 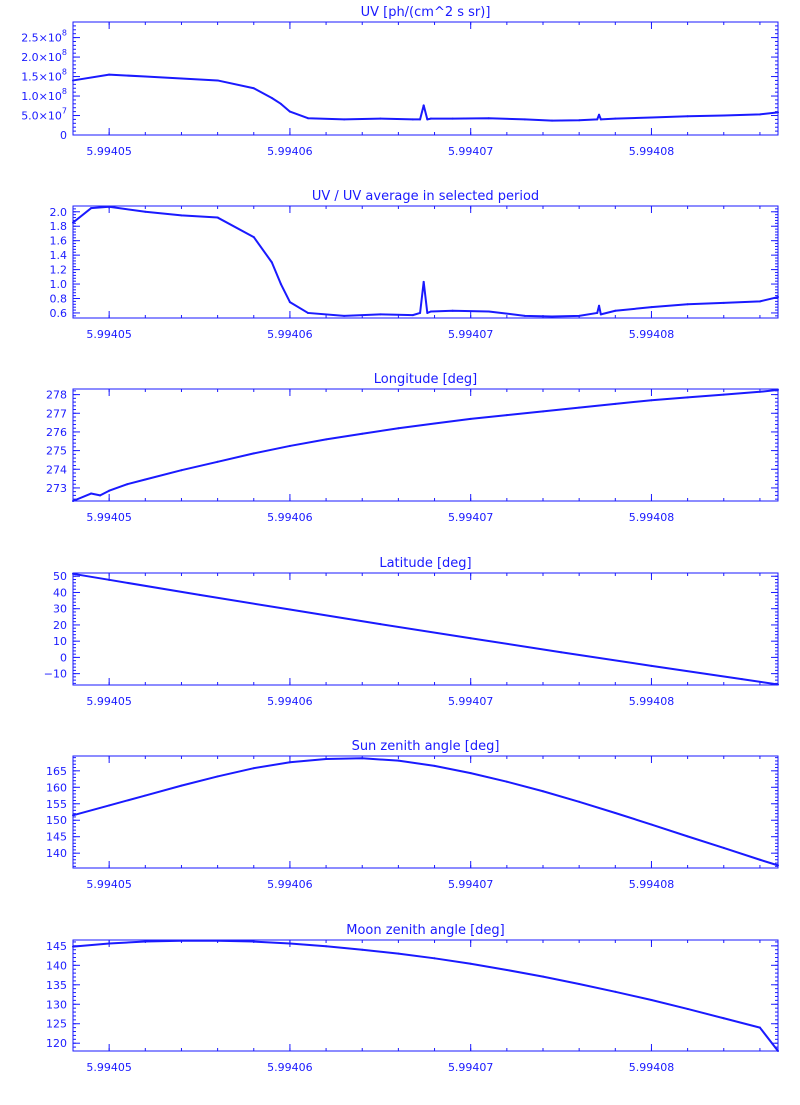 What do you see at coordinates (41, 96) in the screenshot?
I see `y-tick-mantissa: 1.0×10` at bounding box center [41, 96].